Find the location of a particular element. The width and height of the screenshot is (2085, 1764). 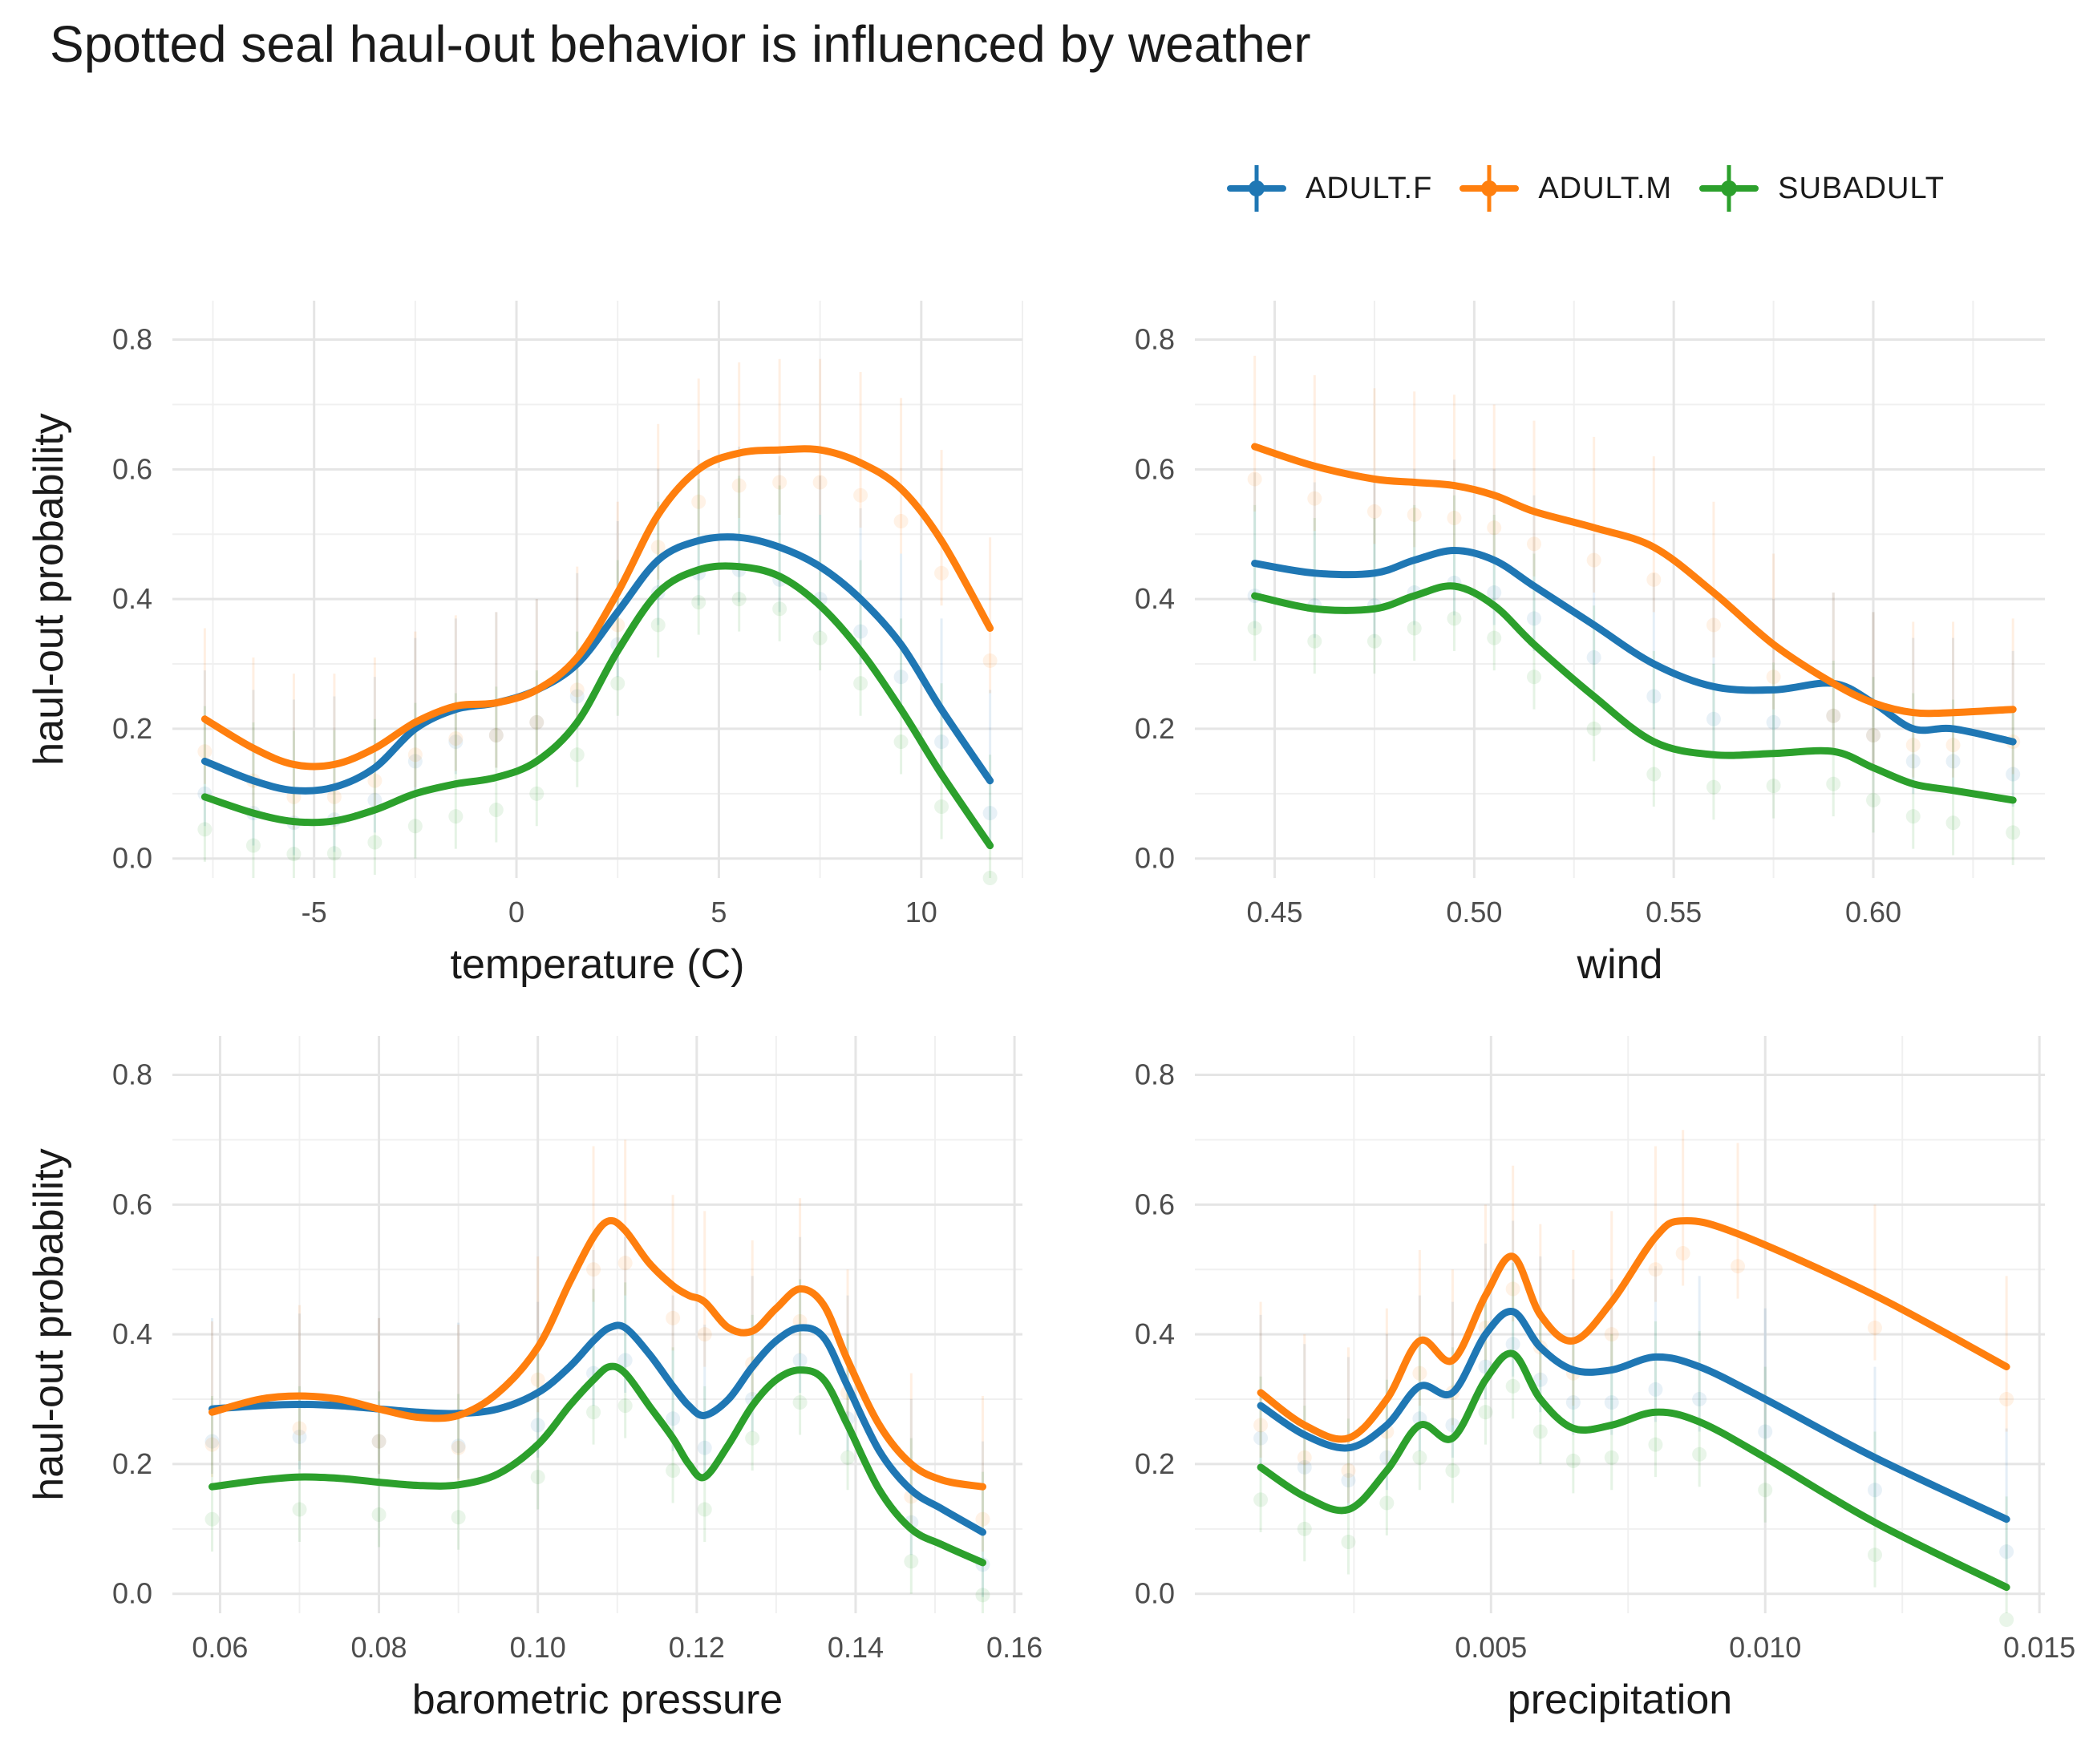

legend-label-adult-f: ADULT.F is located at coordinates (1370, 188).